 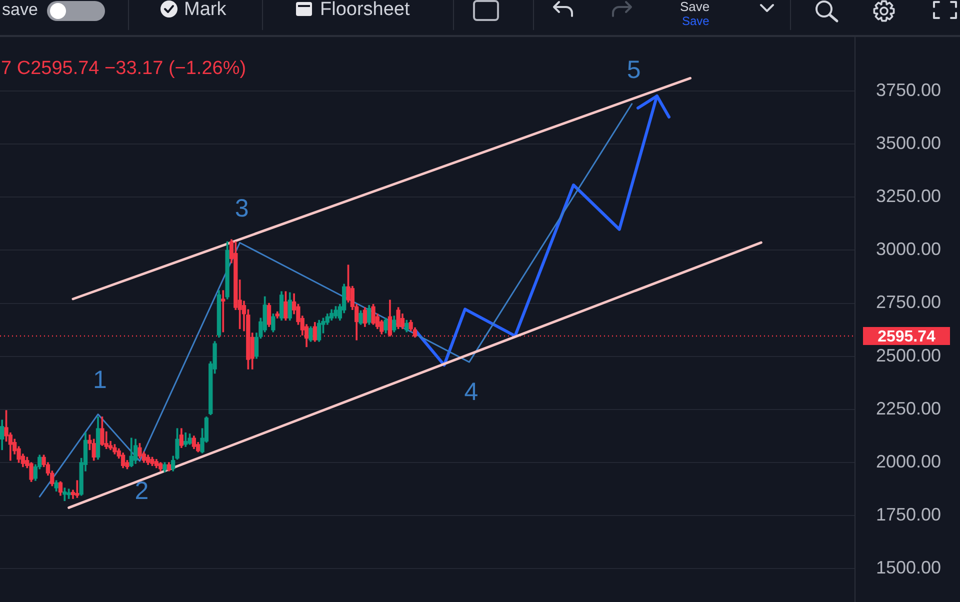 I want to click on y-tick-label: 1750.00, so click(x=909, y=514).